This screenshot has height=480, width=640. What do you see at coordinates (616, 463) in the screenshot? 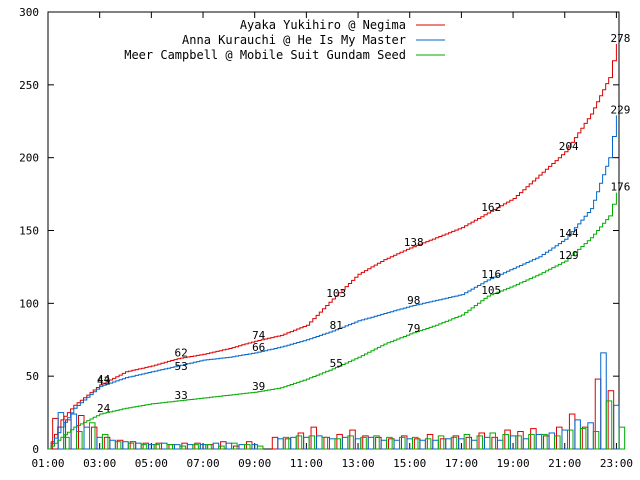
I see `x-tick-label: 23:00` at bounding box center [616, 463].